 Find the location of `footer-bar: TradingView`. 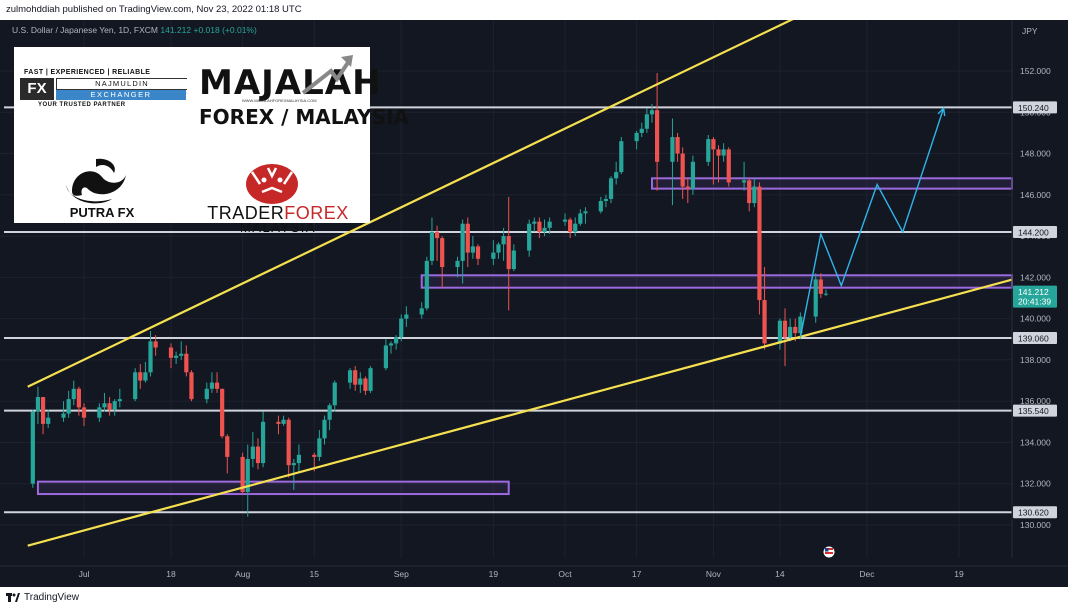

footer-bar: TradingView is located at coordinates (534, 597).